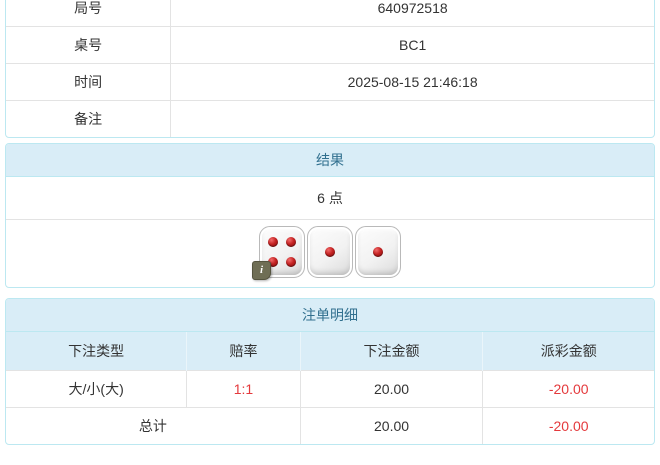 This screenshot has width=660, height=465. Describe the element at coordinates (568, 351) in the screenshot. I see `header-payout-amount: 派彩金额` at that location.